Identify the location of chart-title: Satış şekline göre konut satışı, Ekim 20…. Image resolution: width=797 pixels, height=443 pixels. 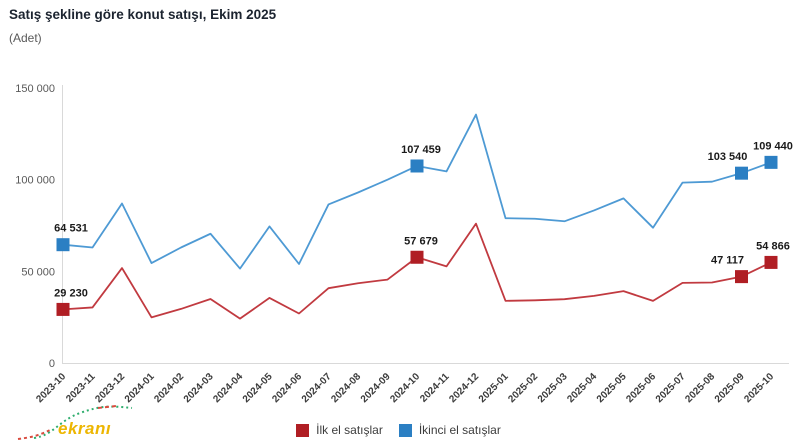
(143, 14).